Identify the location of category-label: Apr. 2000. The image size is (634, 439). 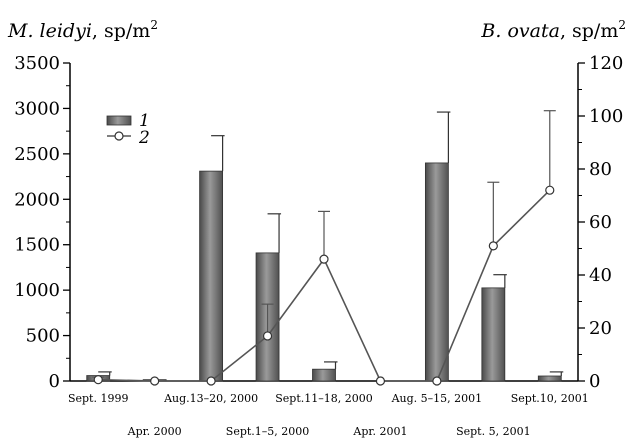
(154, 431).